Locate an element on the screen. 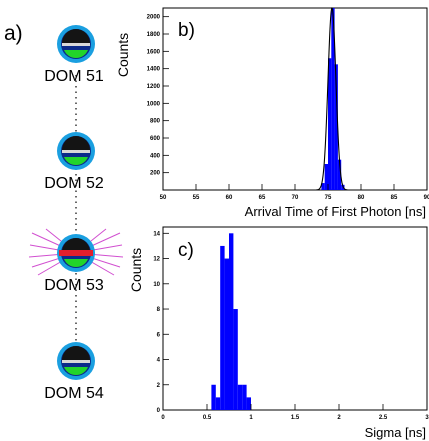 The width and height of the screenshot is (429, 441). fit-curve is located at coordinates (332, 99).